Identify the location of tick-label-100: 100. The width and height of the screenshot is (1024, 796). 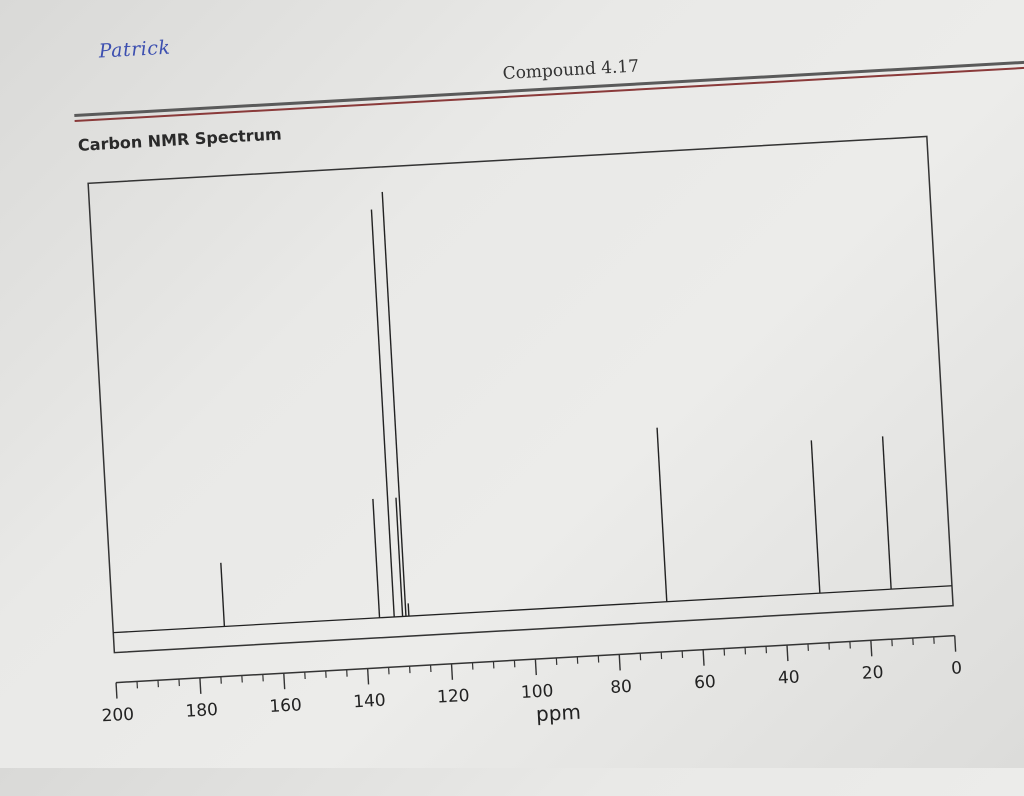
(537, 692).